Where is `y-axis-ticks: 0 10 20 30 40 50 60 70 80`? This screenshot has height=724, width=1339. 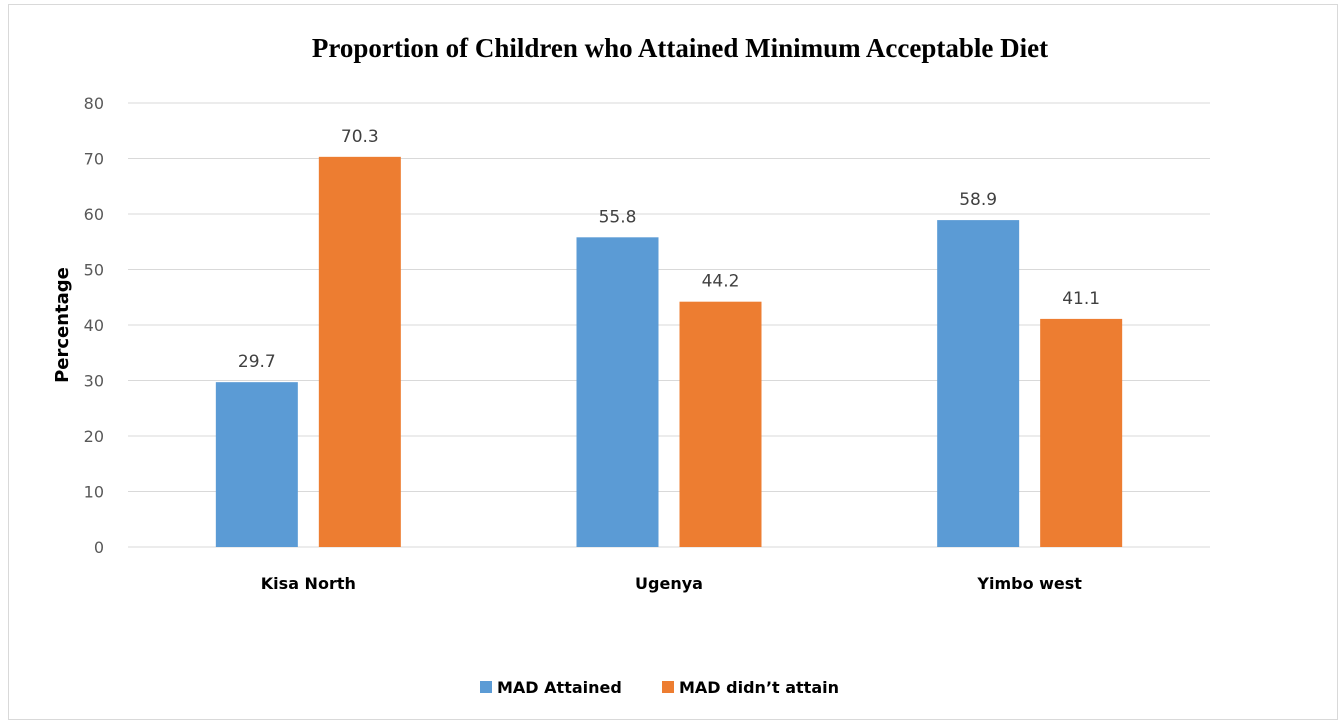
y-axis-ticks: 0 10 20 30 40 50 60 70 80 is located at coordinates (94, 325).